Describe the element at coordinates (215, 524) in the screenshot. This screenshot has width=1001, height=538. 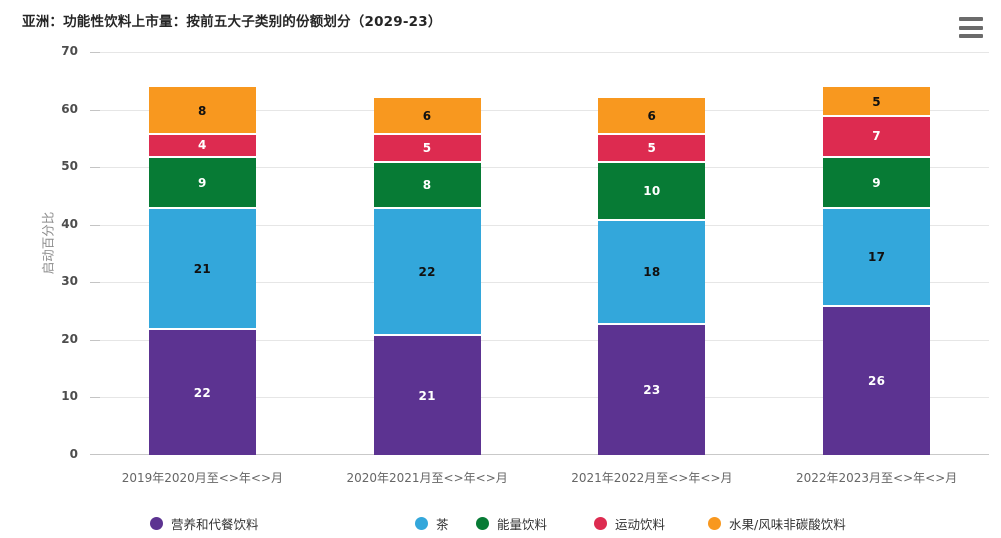
I see `legend-label: 营养和代餐饮料` at that location.